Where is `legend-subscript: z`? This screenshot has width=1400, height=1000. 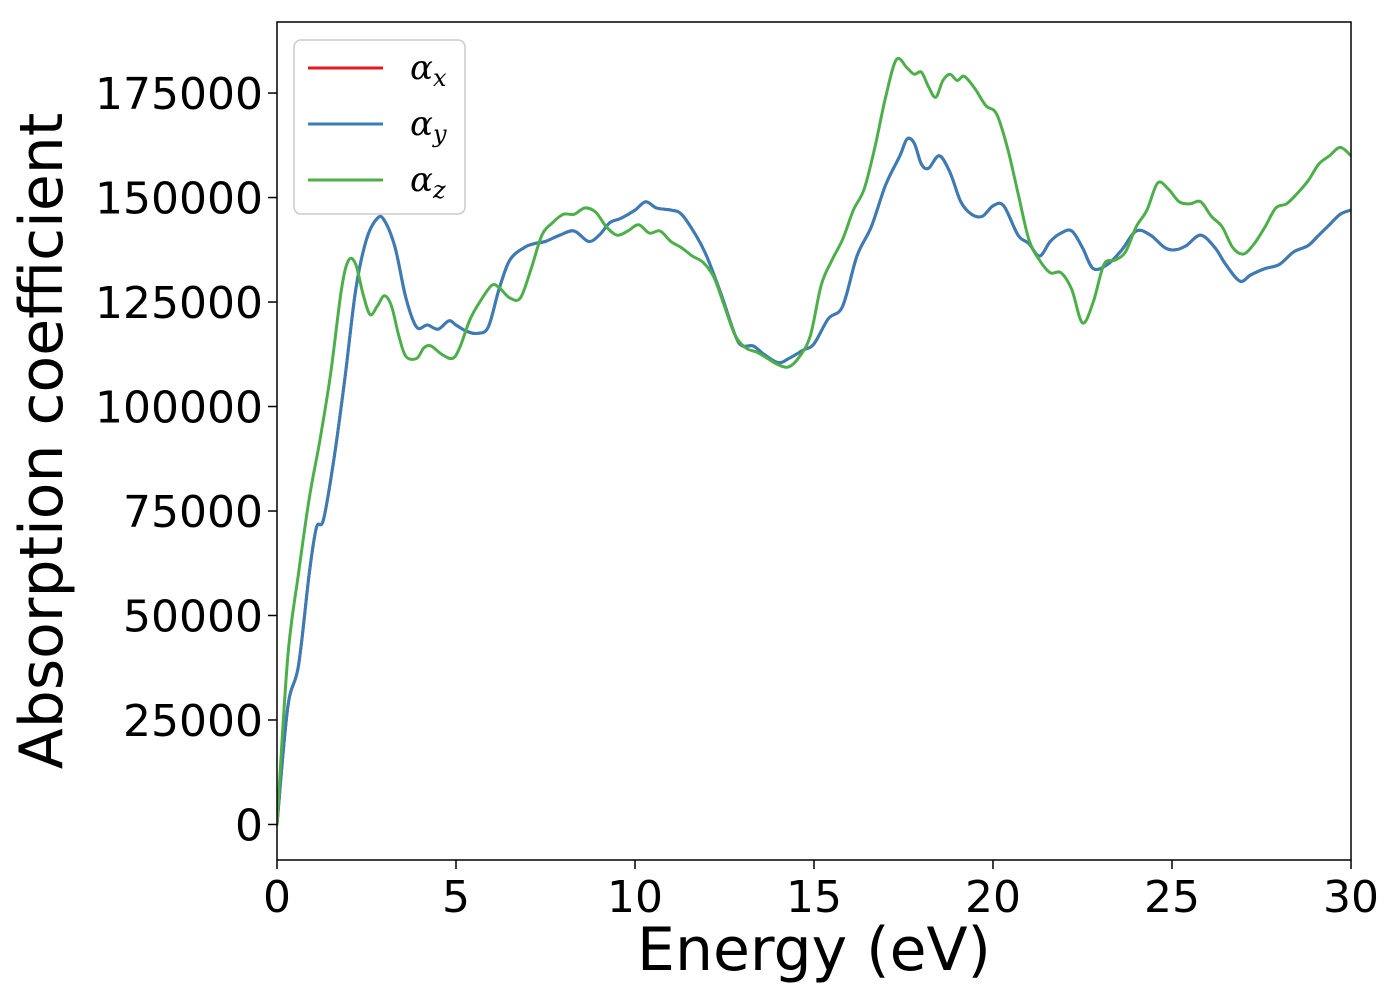 legend-subscript: z is located at coordinates (439, 190).